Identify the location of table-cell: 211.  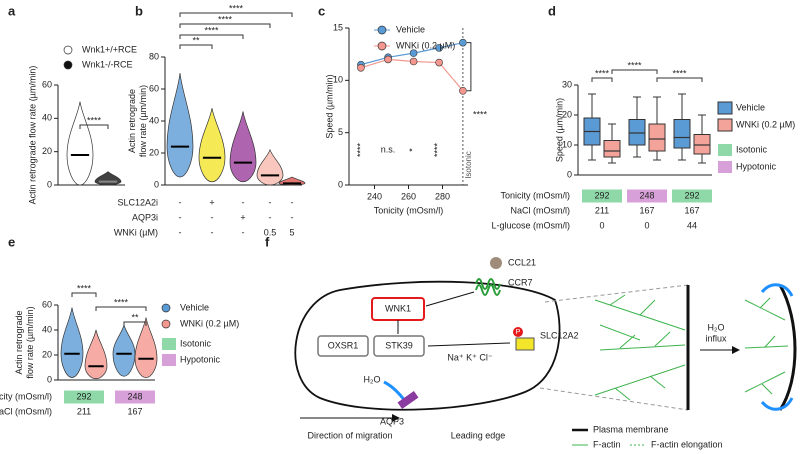
(602, 210).